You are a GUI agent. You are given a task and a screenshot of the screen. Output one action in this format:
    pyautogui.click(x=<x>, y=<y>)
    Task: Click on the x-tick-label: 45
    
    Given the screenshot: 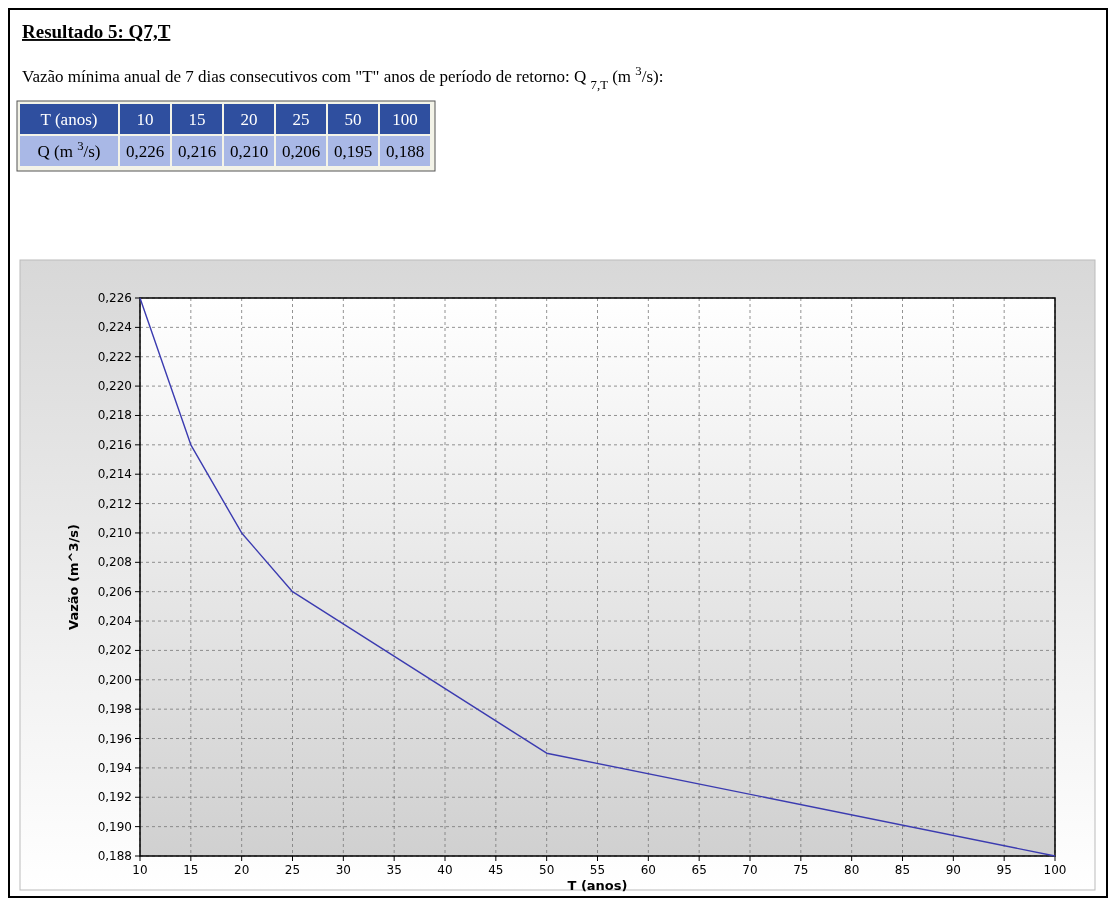 What is the action you would take?
    pyautogui.click(x=496, y=870)
    